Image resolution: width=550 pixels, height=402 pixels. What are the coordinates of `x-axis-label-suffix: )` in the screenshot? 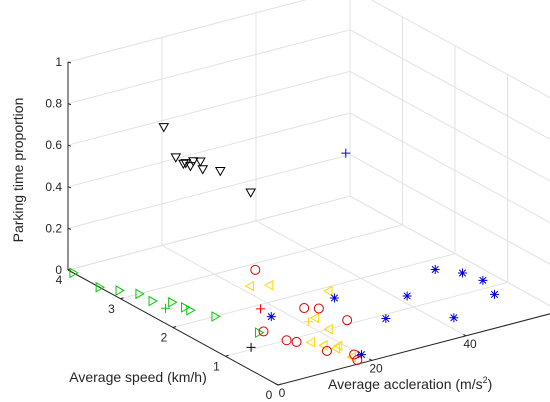 It's located at (490, 384).